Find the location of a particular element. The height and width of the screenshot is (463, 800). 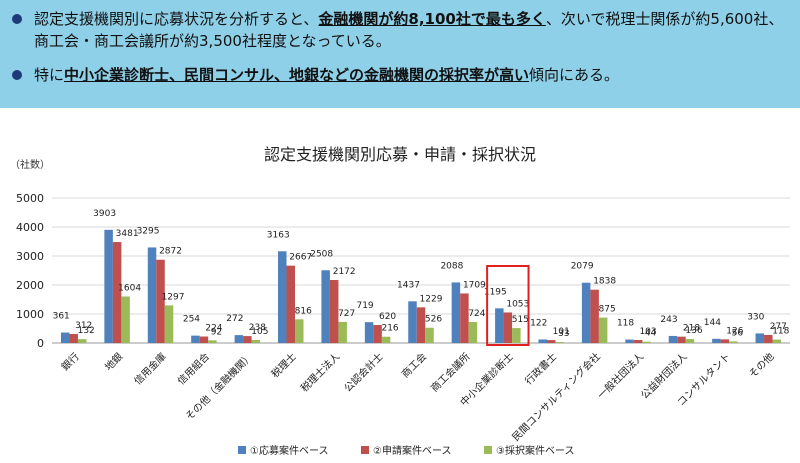

y-tick-label: 4000 is located at coordinates (30, 227).